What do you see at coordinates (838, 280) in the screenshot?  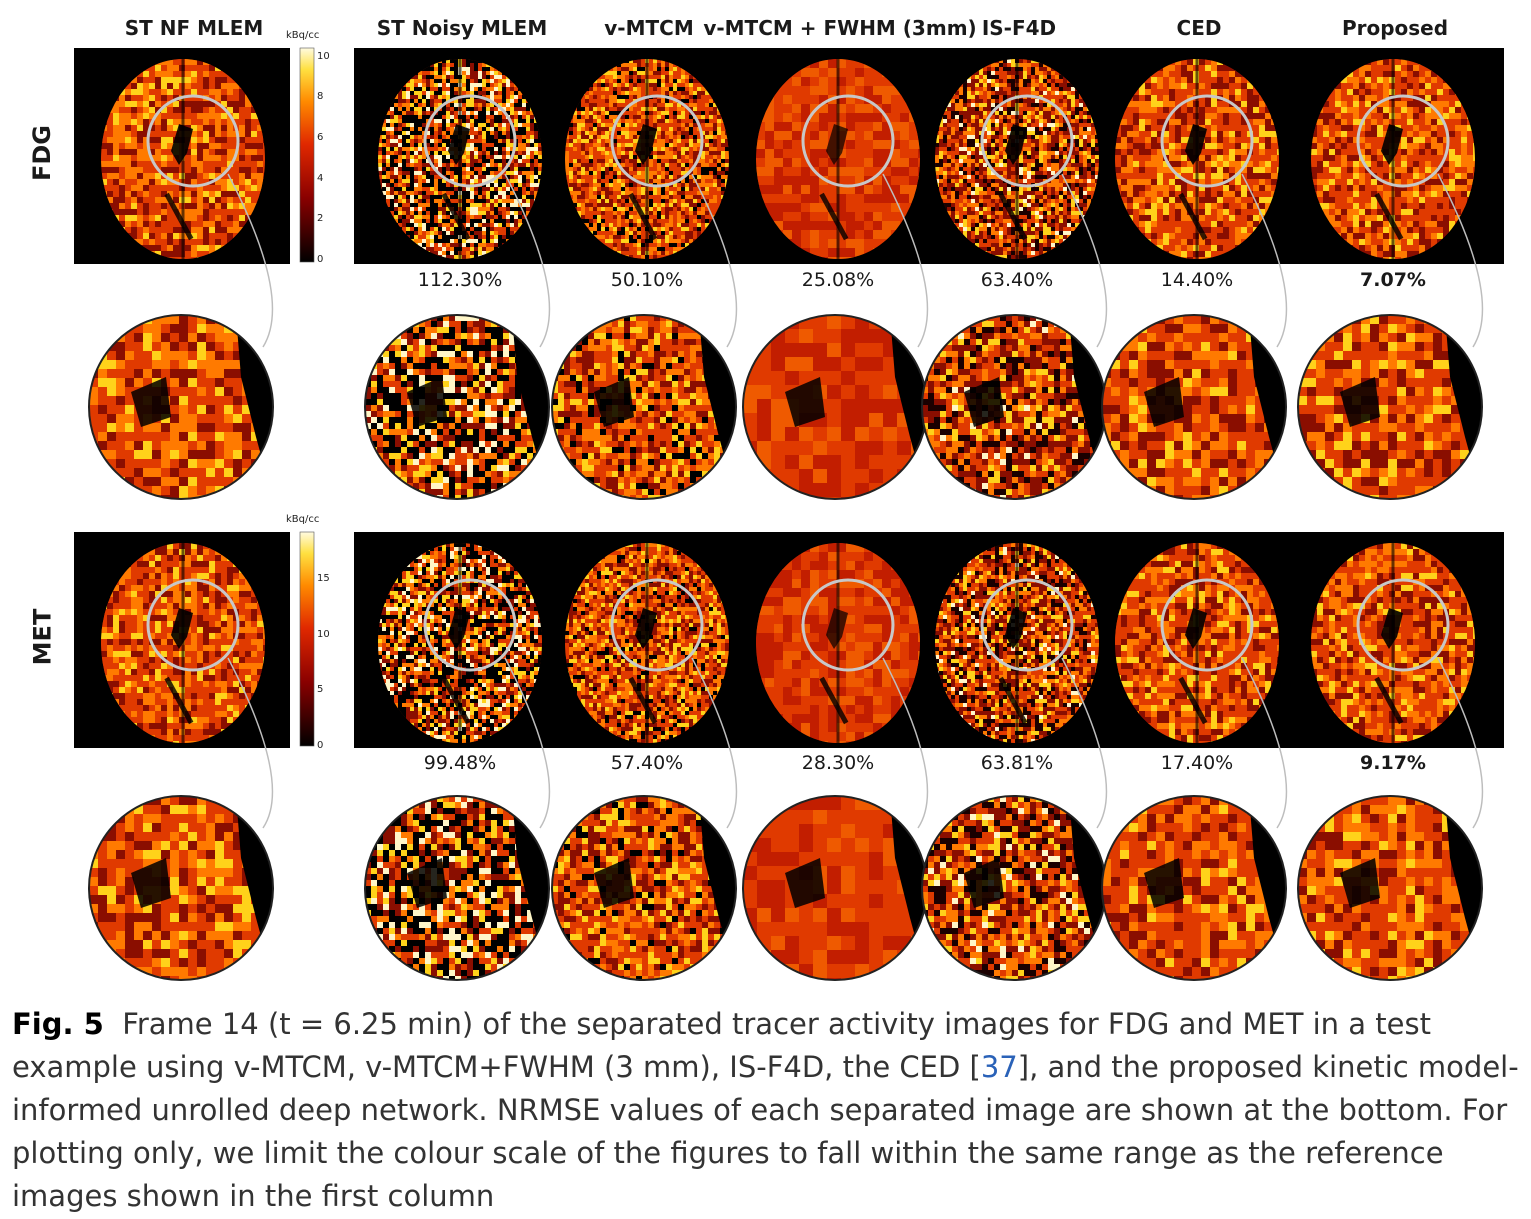 I see `nrmse-value: 25.08%` at bounding box center [838, 280].